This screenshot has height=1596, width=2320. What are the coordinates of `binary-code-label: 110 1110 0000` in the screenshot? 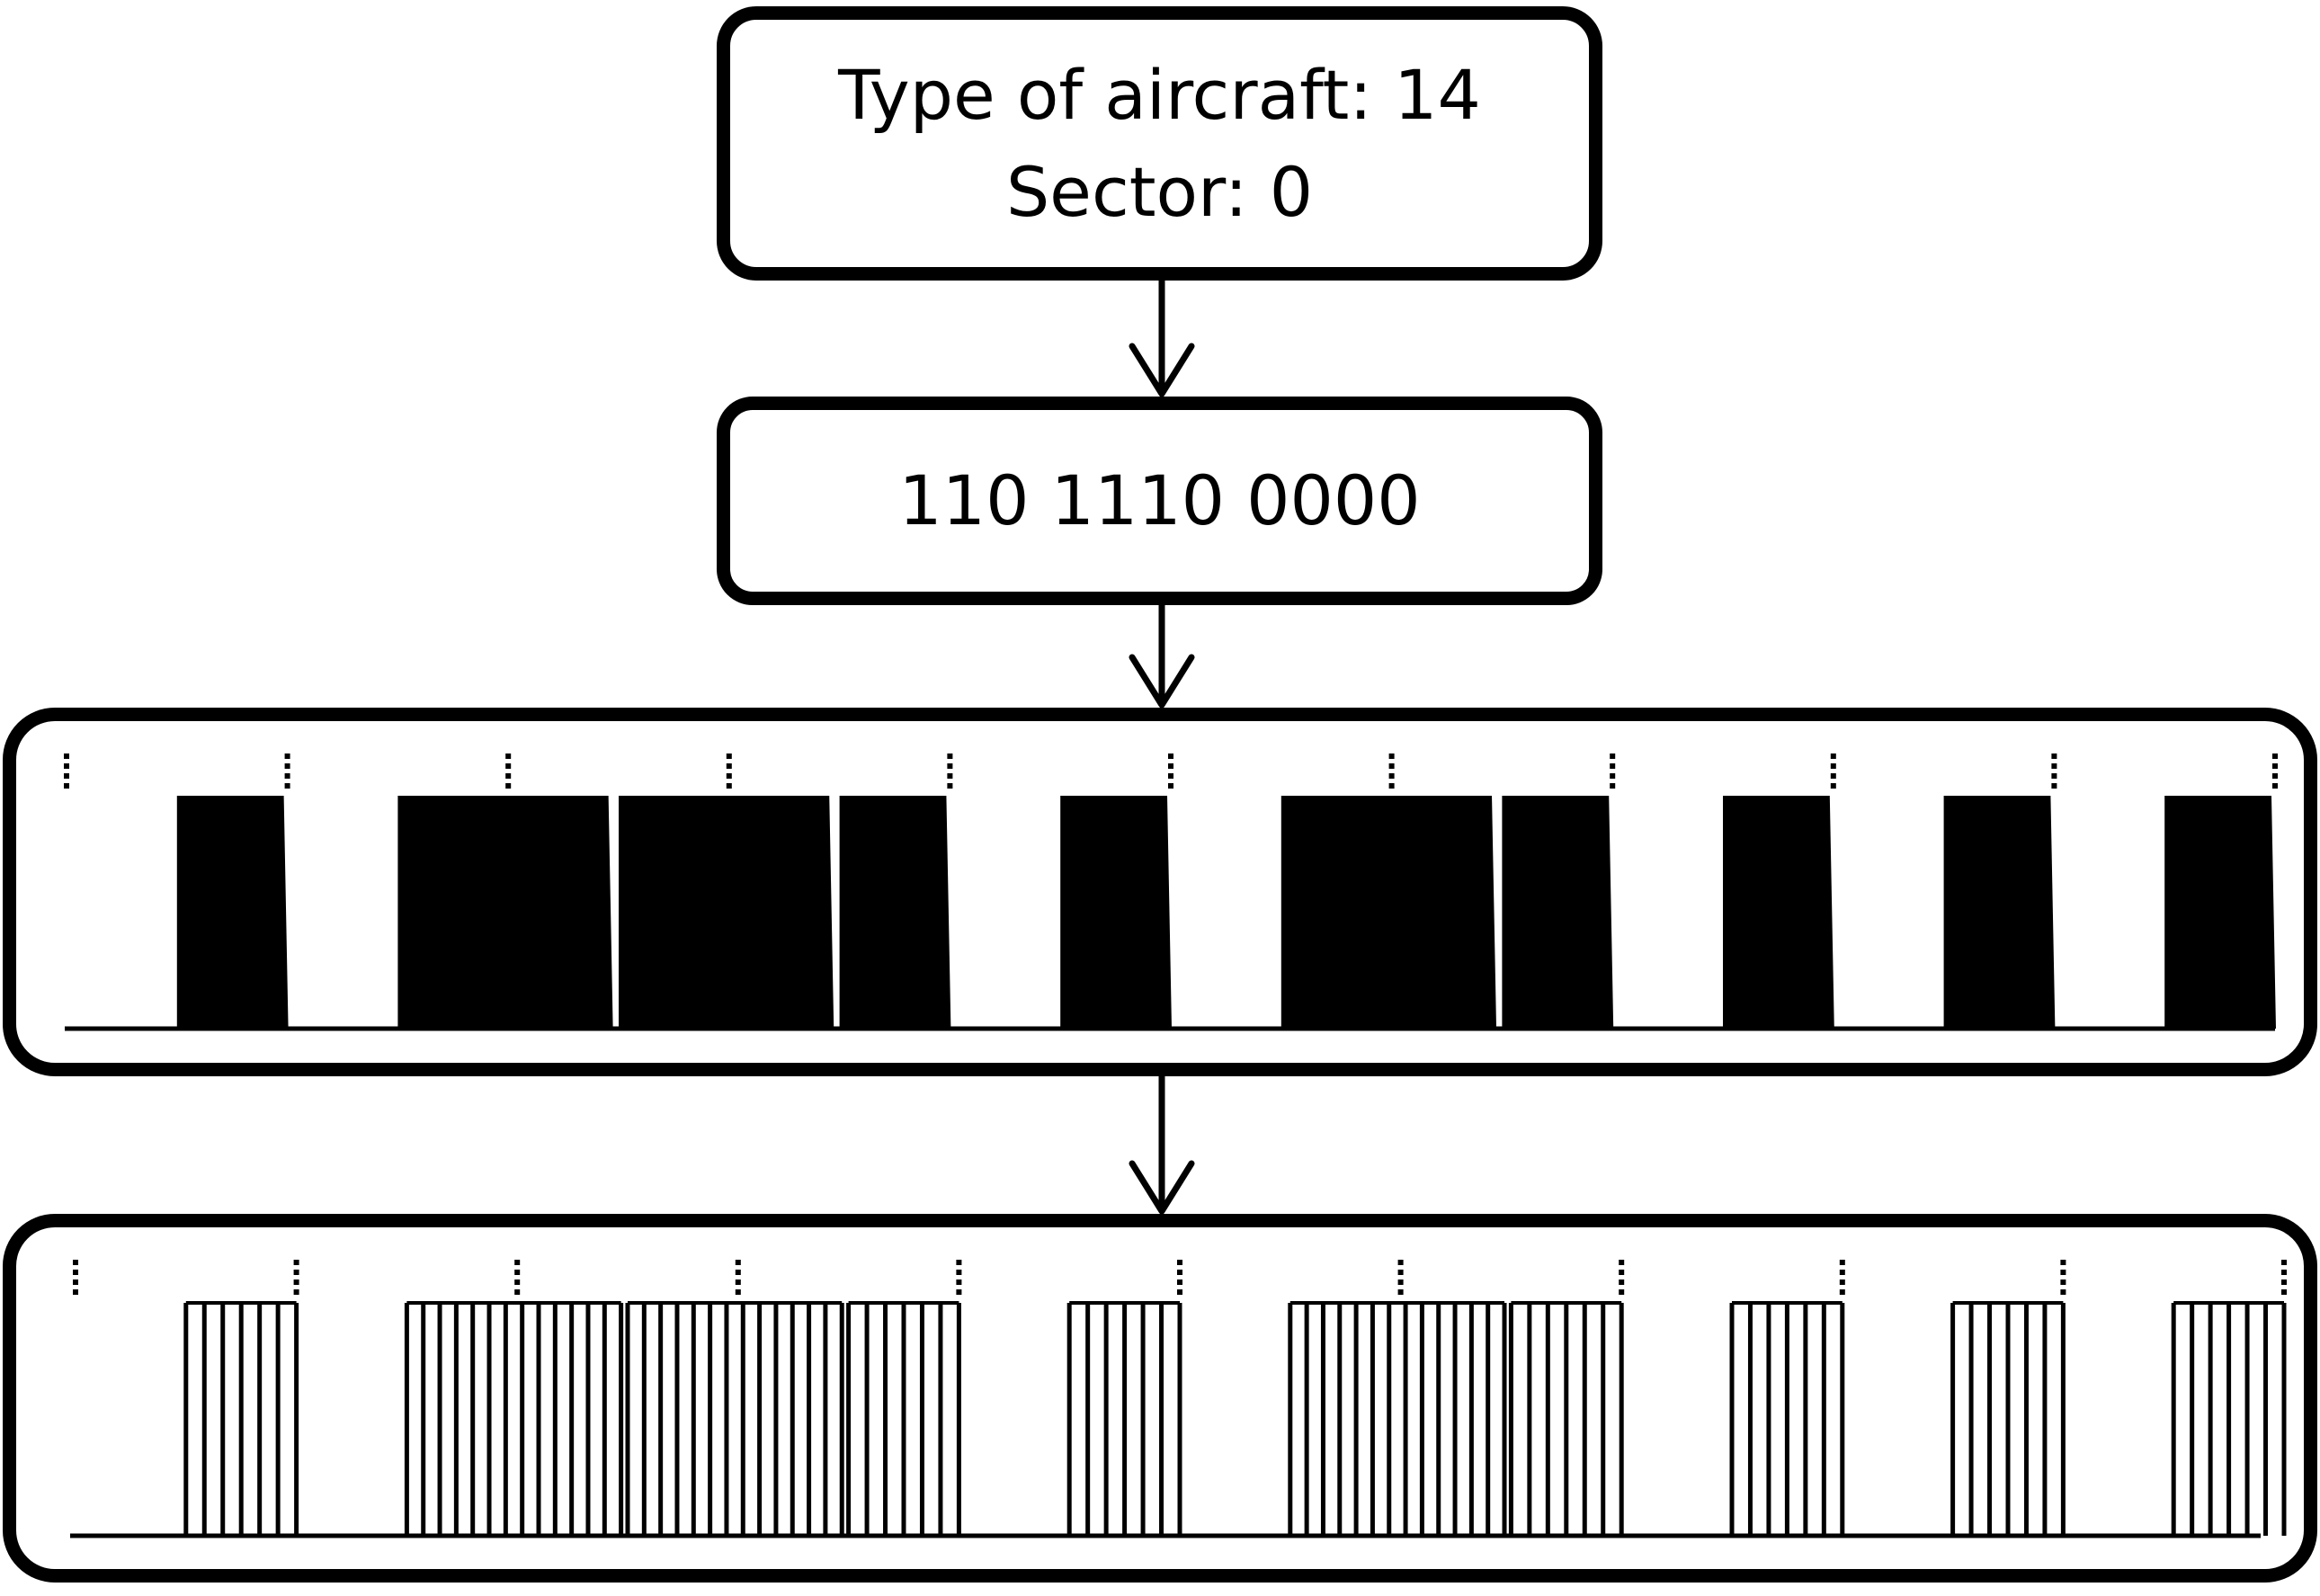 It's located at (1159, 500).